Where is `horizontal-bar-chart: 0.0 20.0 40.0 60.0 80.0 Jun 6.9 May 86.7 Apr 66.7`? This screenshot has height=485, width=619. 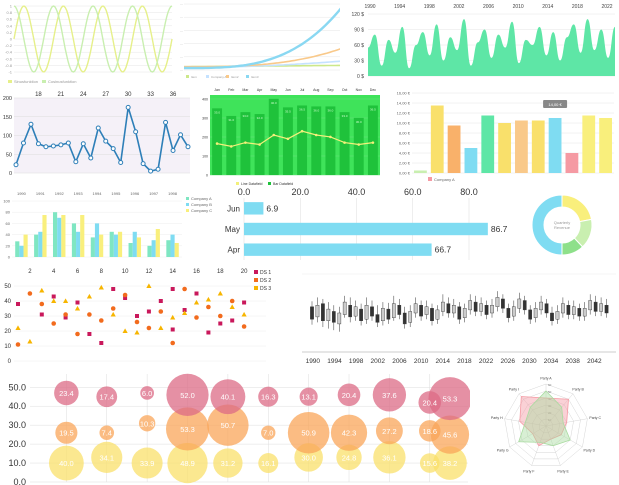
horizontal-bar-chart: 0.0 20.0 40.0 60.0 80.0 Jun 6.9 May 86.7 Apr 66.7 is located at coordinates (370, 225).